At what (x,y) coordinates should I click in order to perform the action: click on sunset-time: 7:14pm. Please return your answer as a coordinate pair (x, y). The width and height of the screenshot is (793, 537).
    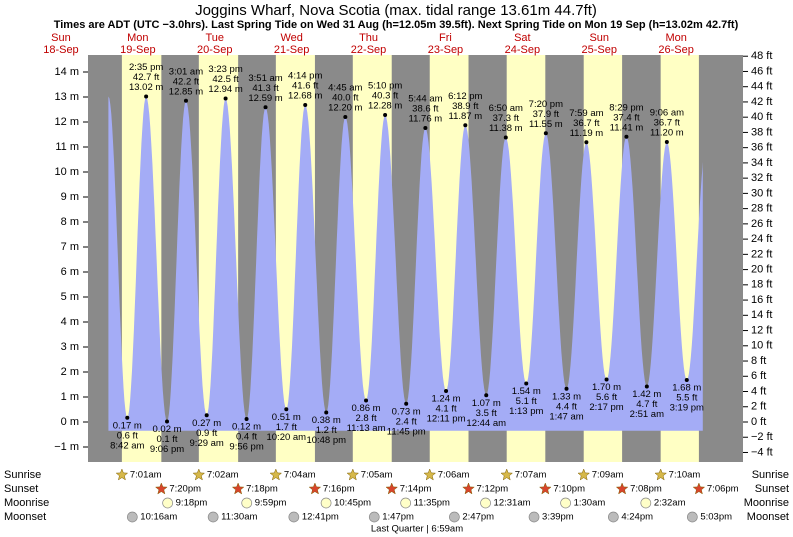
    Looking at the image, I should click on (416, 489).